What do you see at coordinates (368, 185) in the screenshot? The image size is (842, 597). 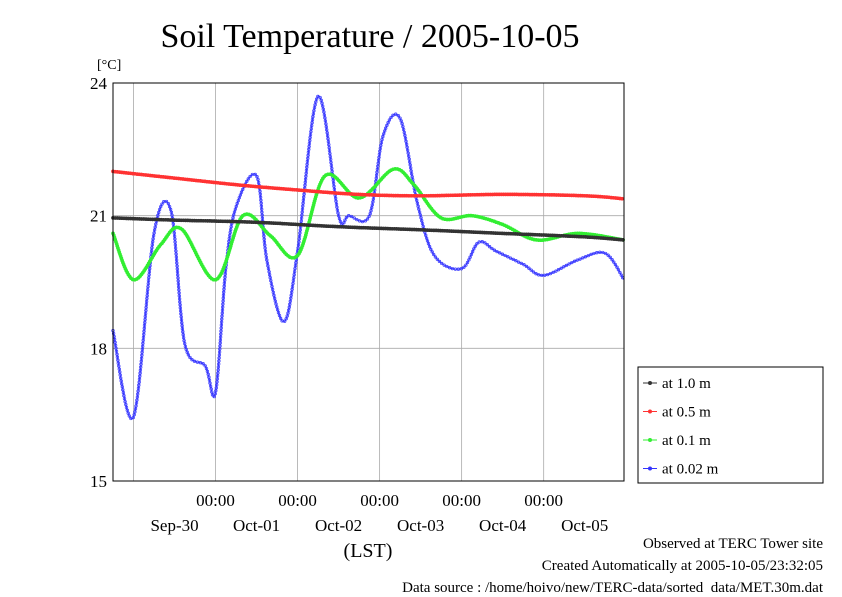 I see `series-at-0-5-m` at bounding box center [368, 185].